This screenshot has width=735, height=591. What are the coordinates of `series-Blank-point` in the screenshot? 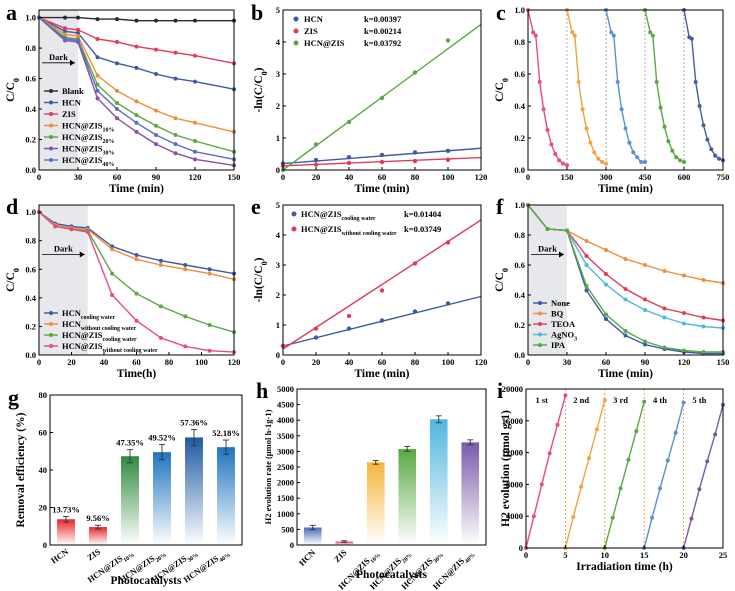 It's located at (117, 19).